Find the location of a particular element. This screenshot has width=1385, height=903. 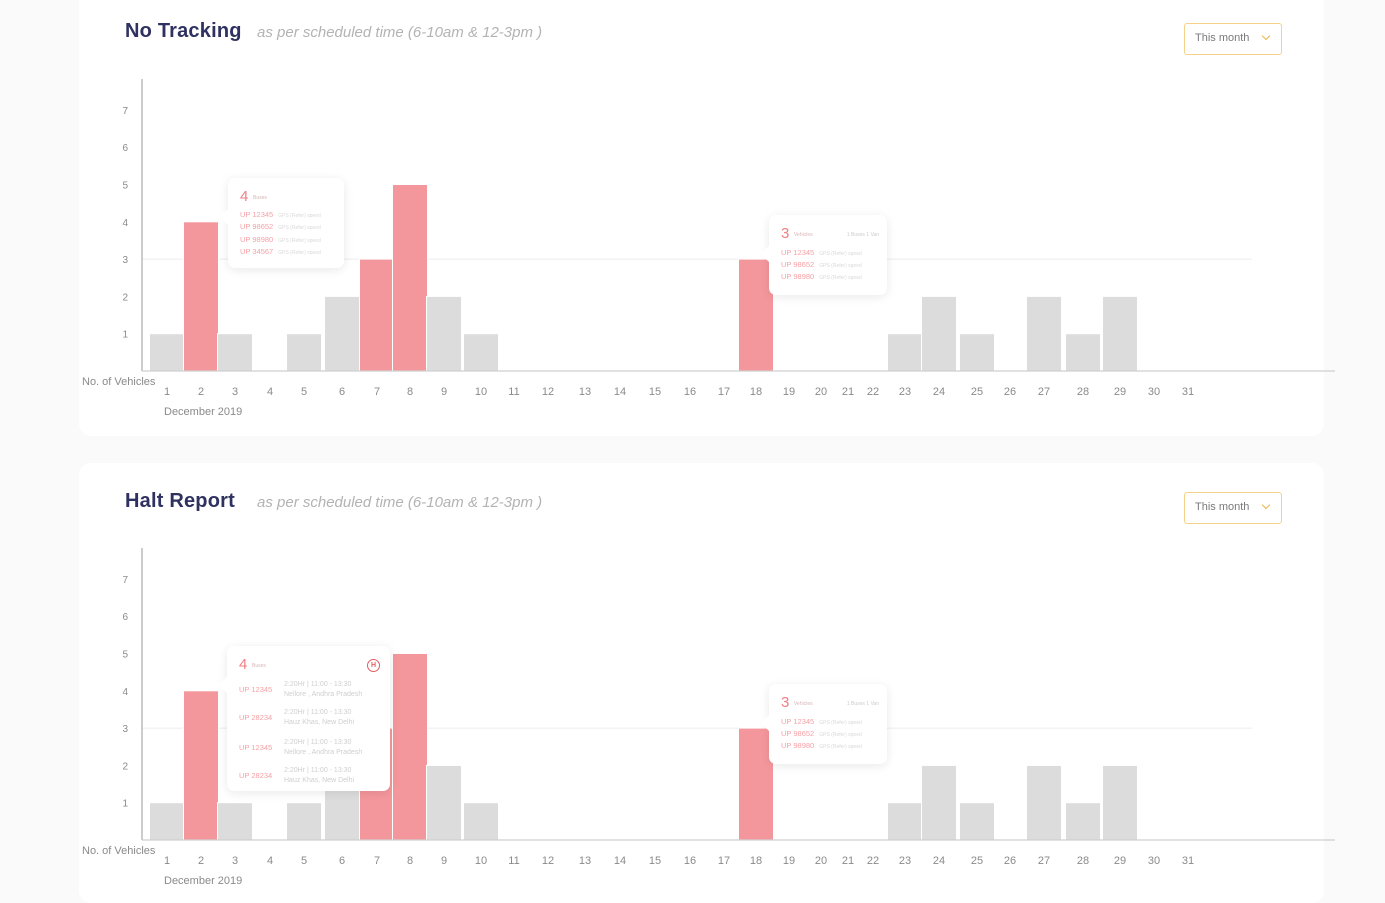

x-tick-label: 17 is located at coordinates (724, 392).